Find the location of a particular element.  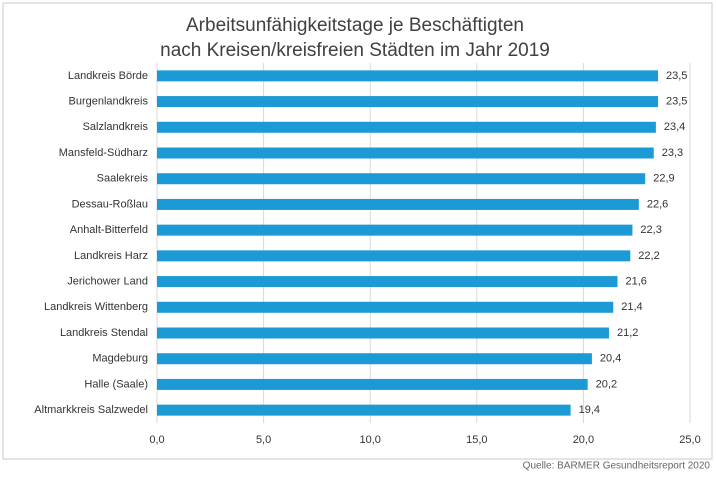

value-label: 22,6 is located at coordinates (657, 204).